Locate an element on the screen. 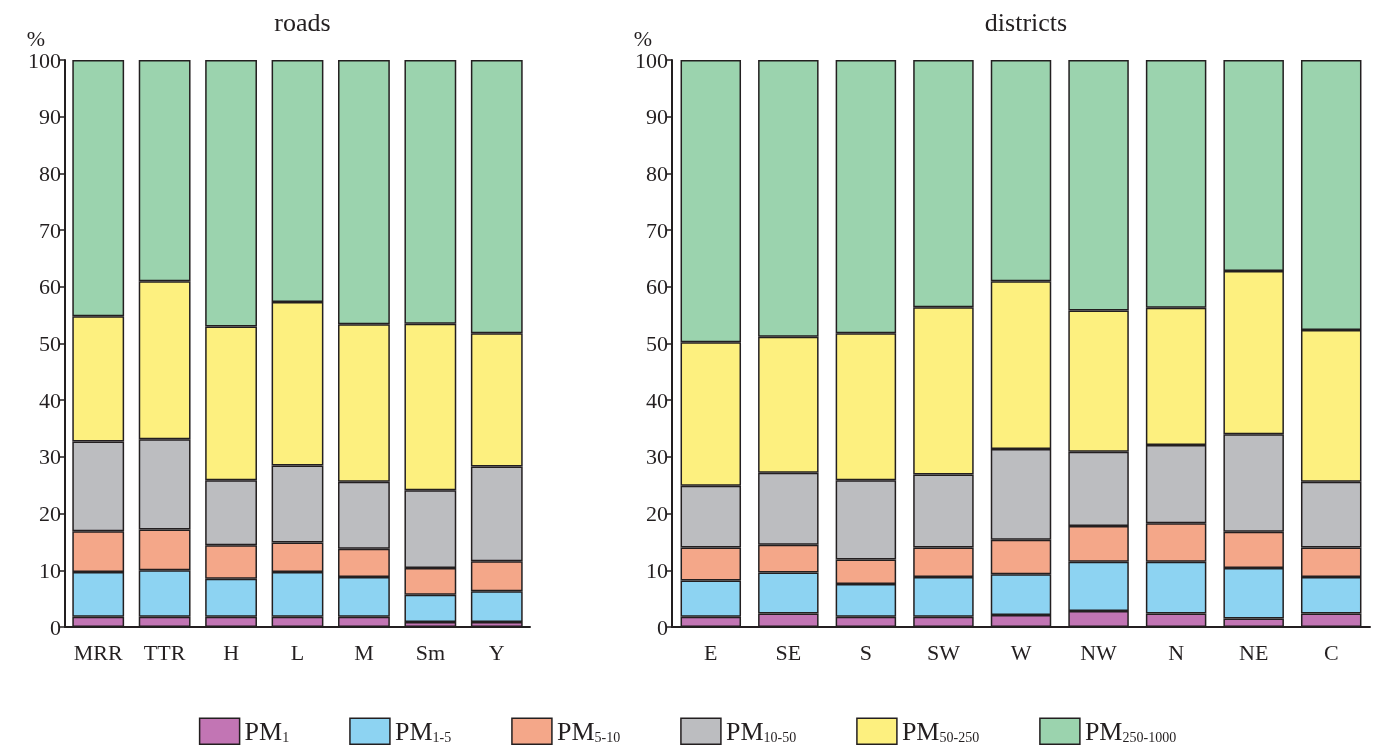 The width and height of the screenshot is (1375, 756). x-tick-label: W is located at coordinates (1021, 652).